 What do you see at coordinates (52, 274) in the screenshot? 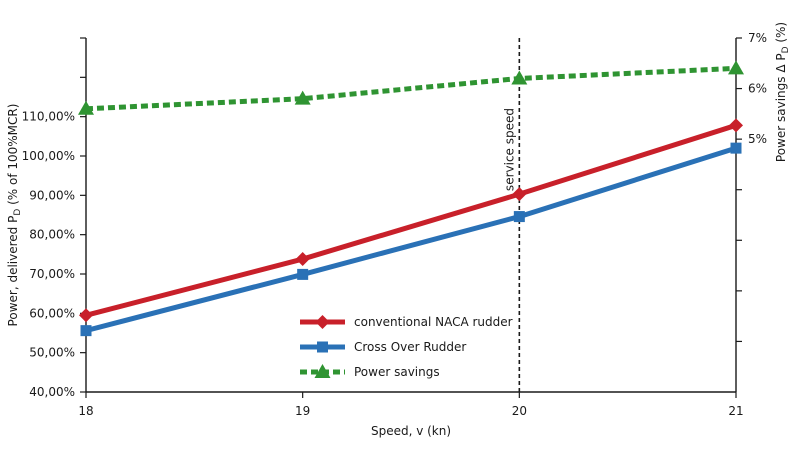
I see `left-tick-label: 70,00%` at bounding box center [52, 274].